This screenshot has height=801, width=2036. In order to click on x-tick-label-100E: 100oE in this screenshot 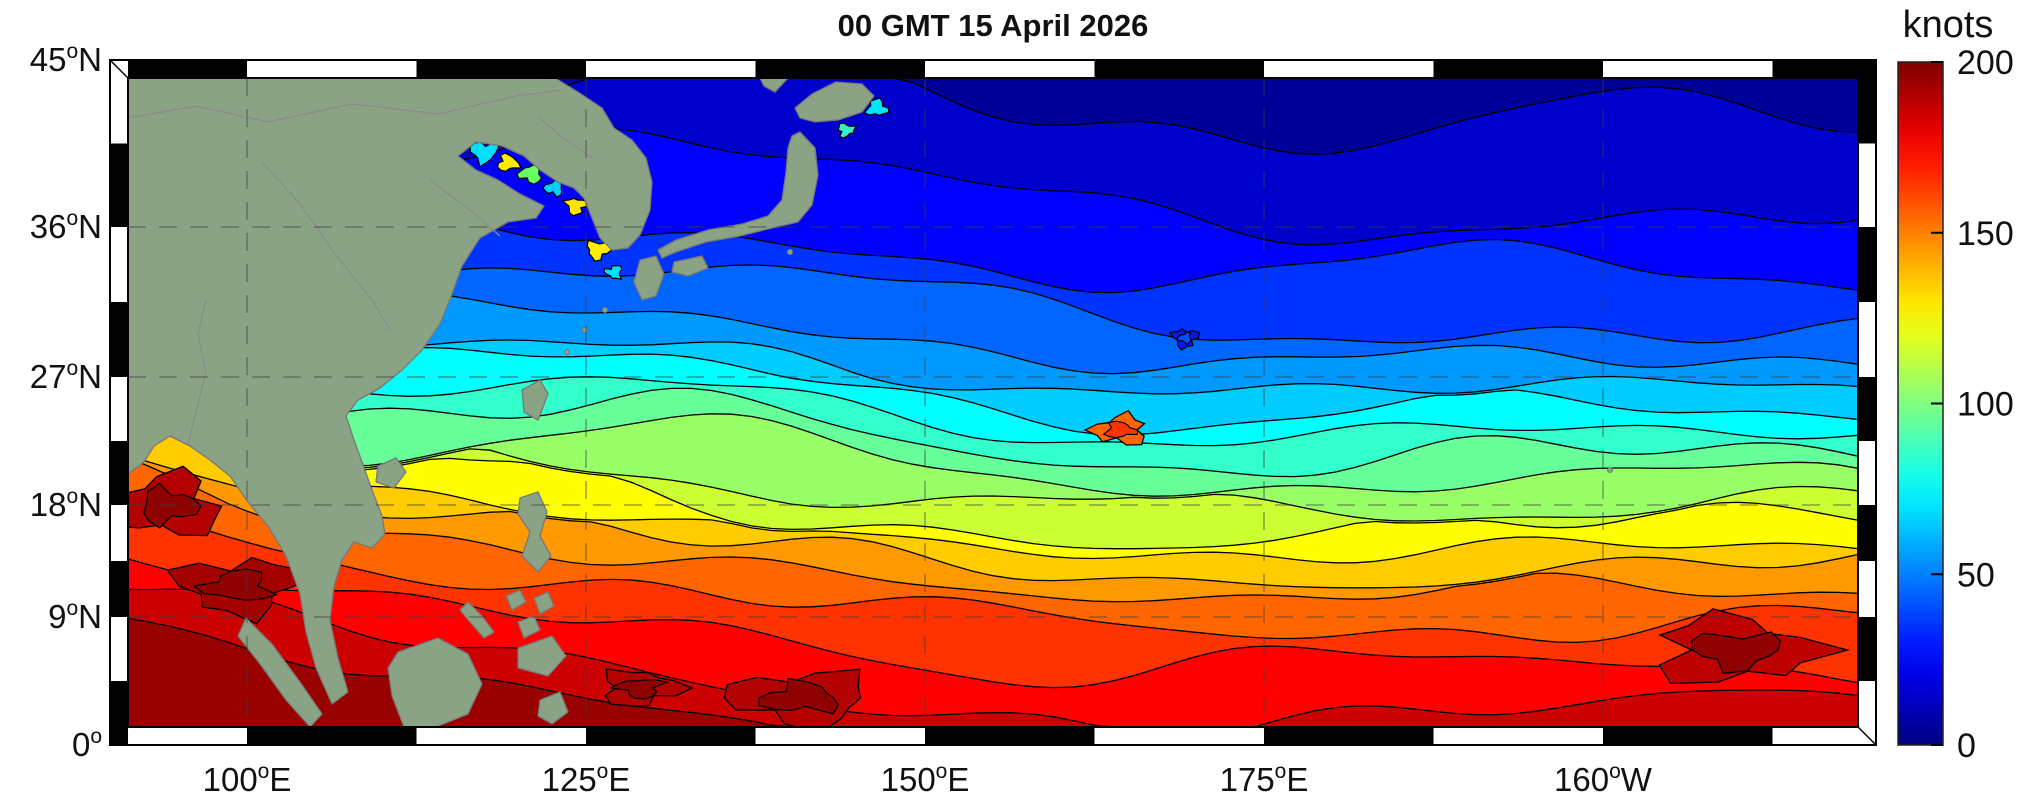, I will do `click(247, 779)`.